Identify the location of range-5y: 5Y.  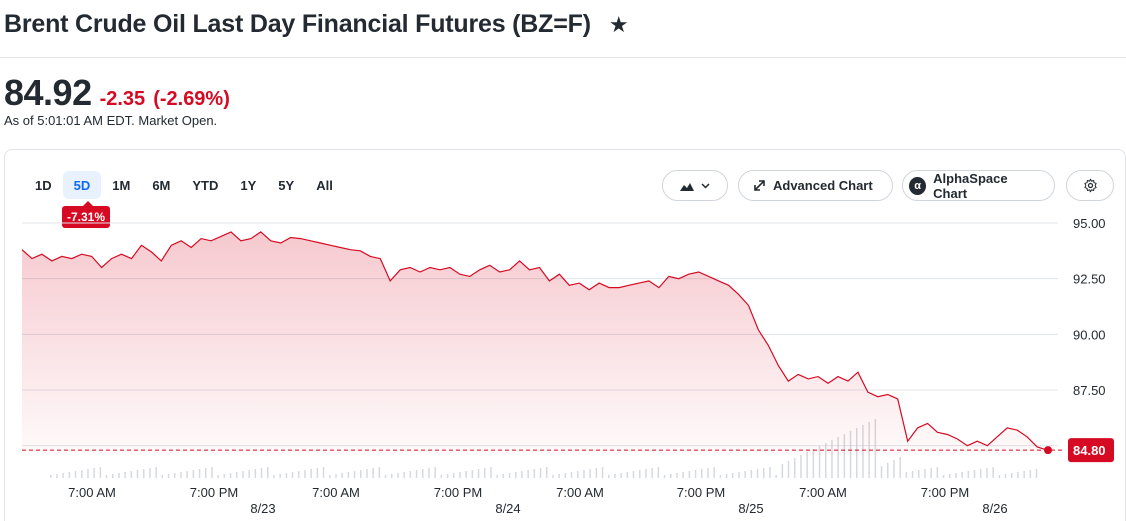
(286, 185).